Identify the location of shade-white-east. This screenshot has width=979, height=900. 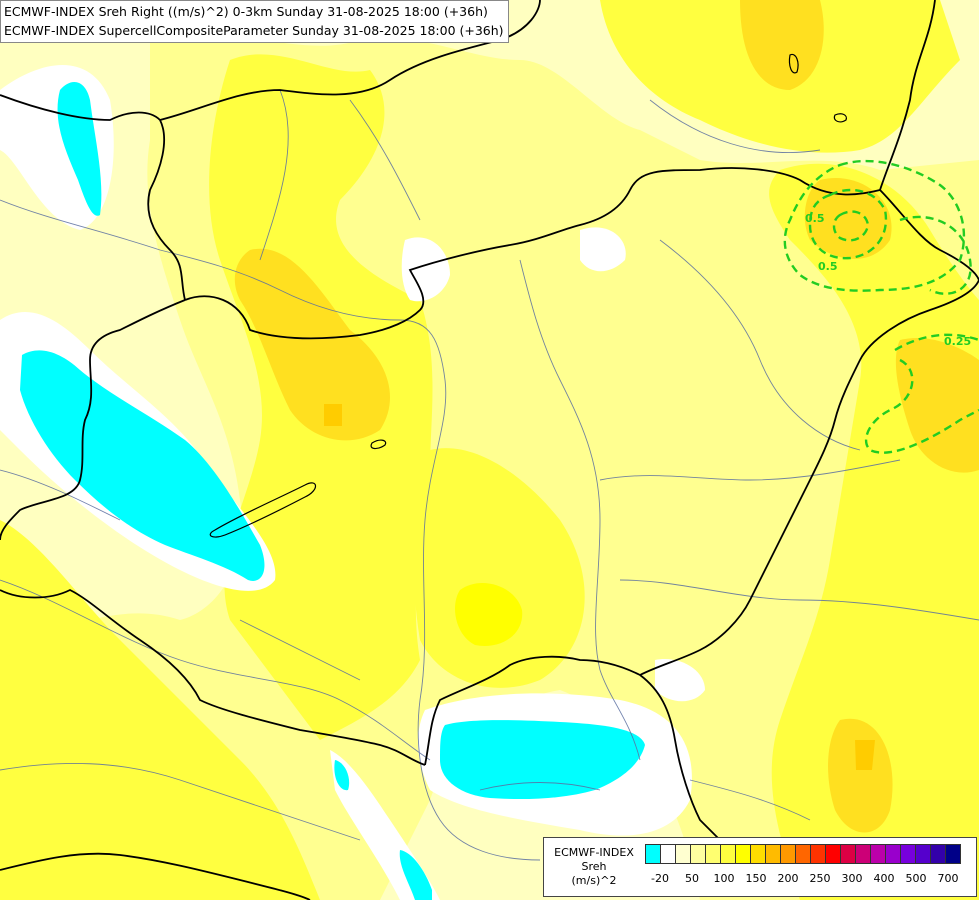
(680, 680).